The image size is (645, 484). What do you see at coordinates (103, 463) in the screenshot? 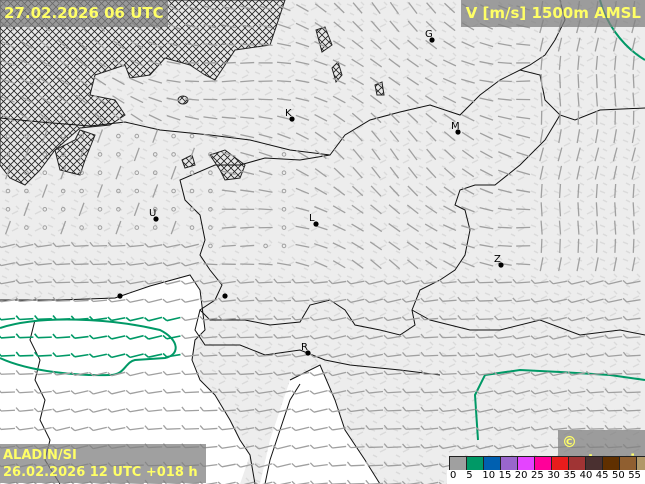
I see `model-run-label: ALADIN/SI 26.02.2026 12 UTC +018 h` at bounding box center [103, 463].